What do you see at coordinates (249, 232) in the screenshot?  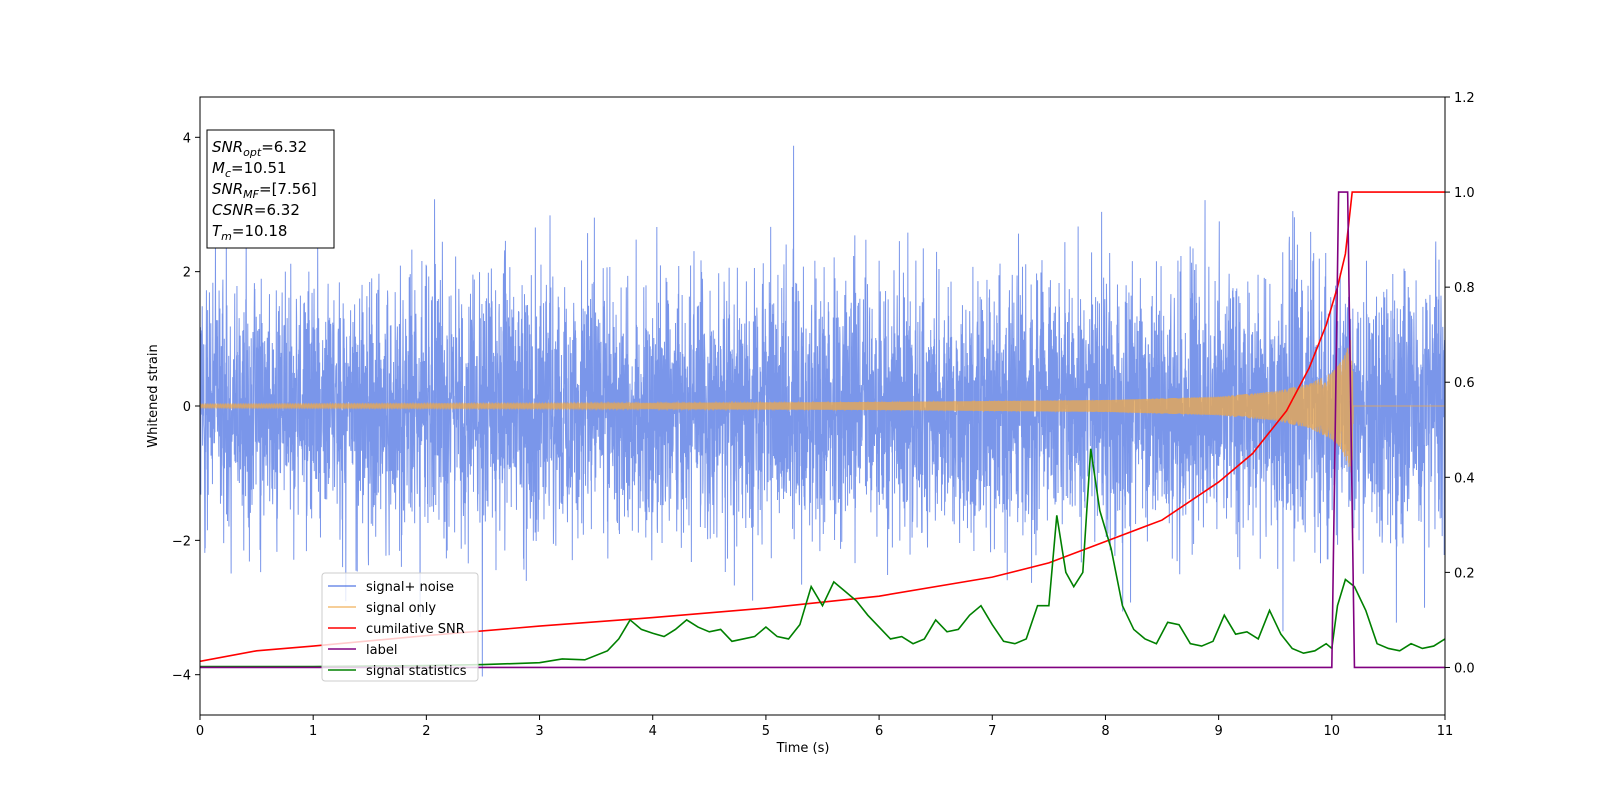 I see `annotation-line: Tm=10.18` at bounding box center [249, 232].